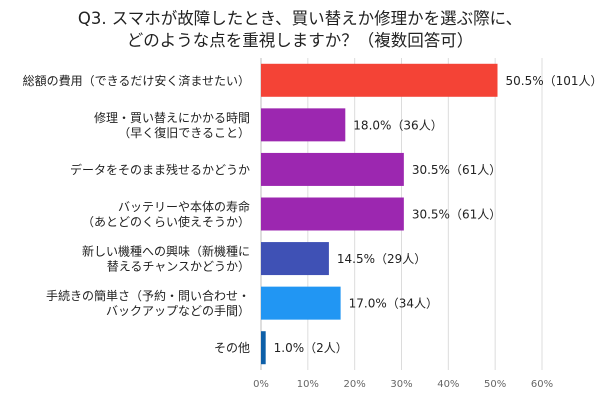 This screenshot has height=400, width=600. Describe the element at coordinates (495, 384) in the screenshot. I see `x-tick-label: 50%` at that location.